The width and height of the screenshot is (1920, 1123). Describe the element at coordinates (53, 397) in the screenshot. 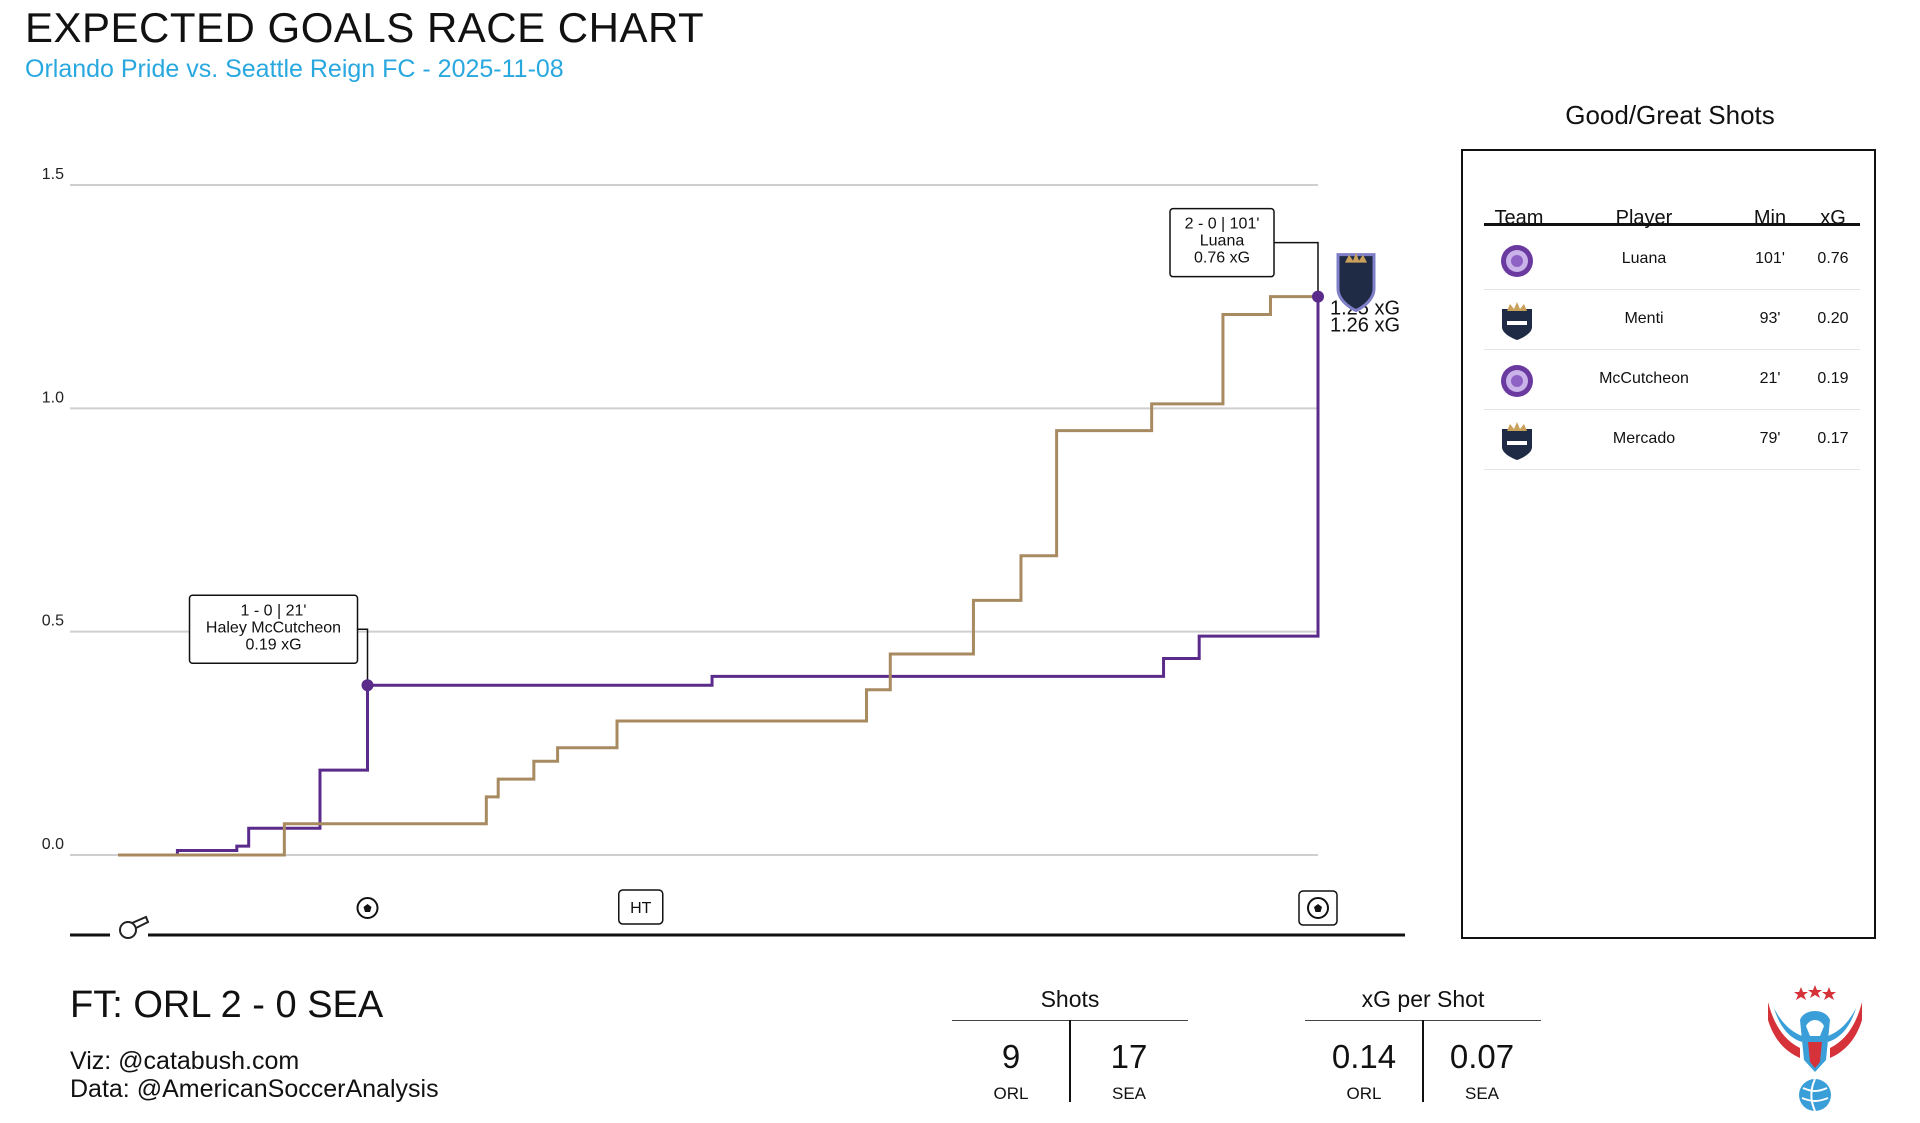

I see `y-tick-label: 1.0` at that location.